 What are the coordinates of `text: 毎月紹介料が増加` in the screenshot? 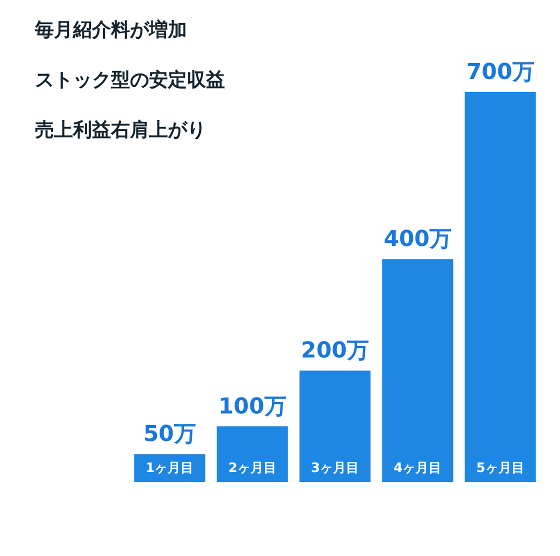 It's located at (110, 30).